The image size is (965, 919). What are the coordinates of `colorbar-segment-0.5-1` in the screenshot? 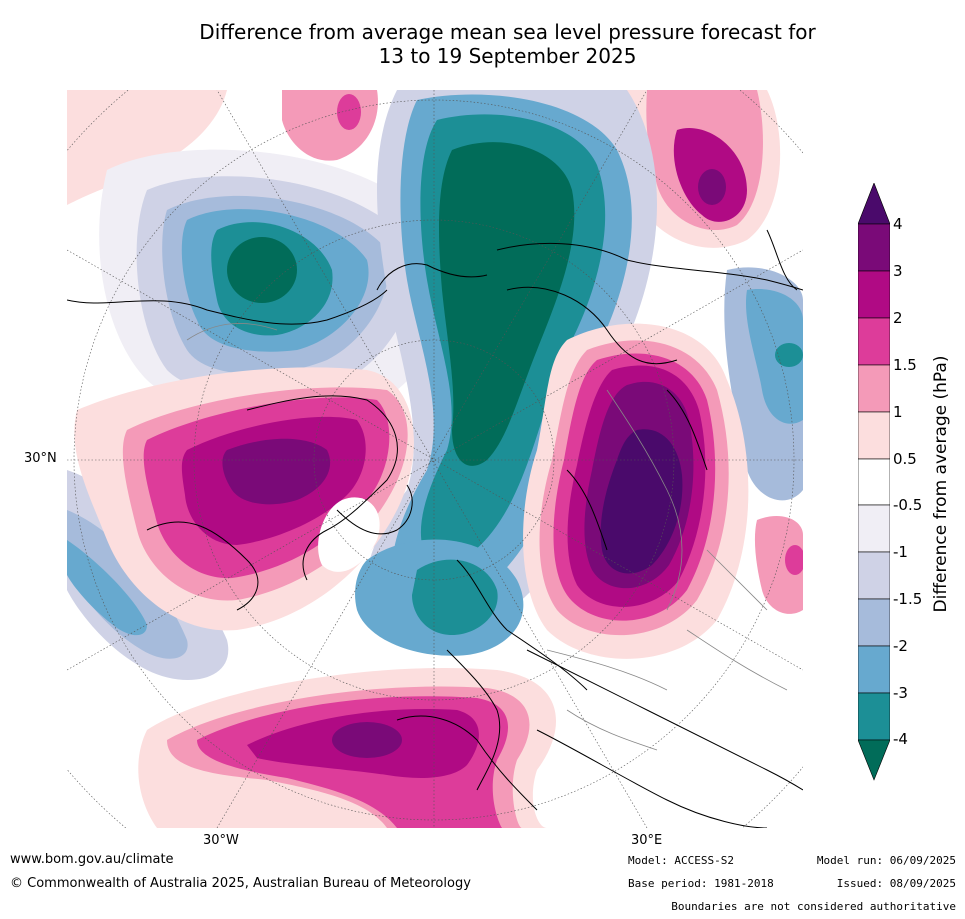 It's located at (874, 435).